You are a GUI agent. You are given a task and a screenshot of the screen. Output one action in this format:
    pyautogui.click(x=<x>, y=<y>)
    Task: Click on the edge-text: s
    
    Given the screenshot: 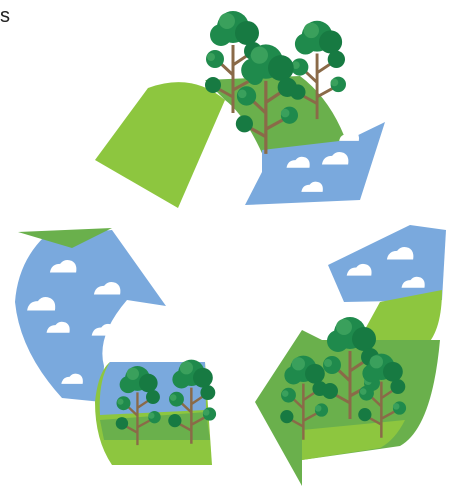 What is the action you would take?
    pyautogui.click(x=5, y=16)
    